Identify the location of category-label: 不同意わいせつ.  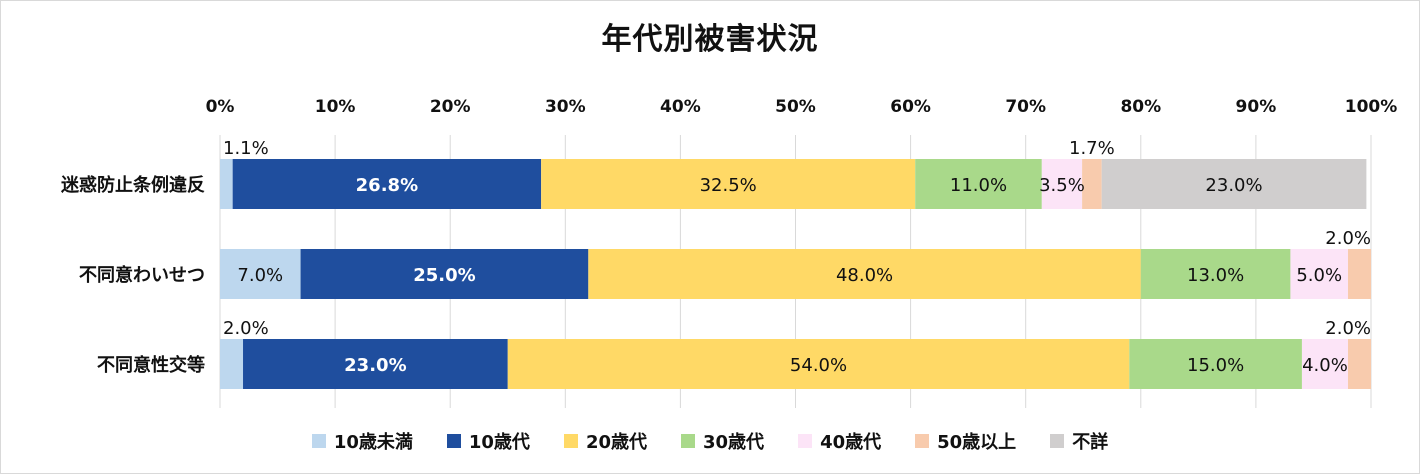
(142, 275).